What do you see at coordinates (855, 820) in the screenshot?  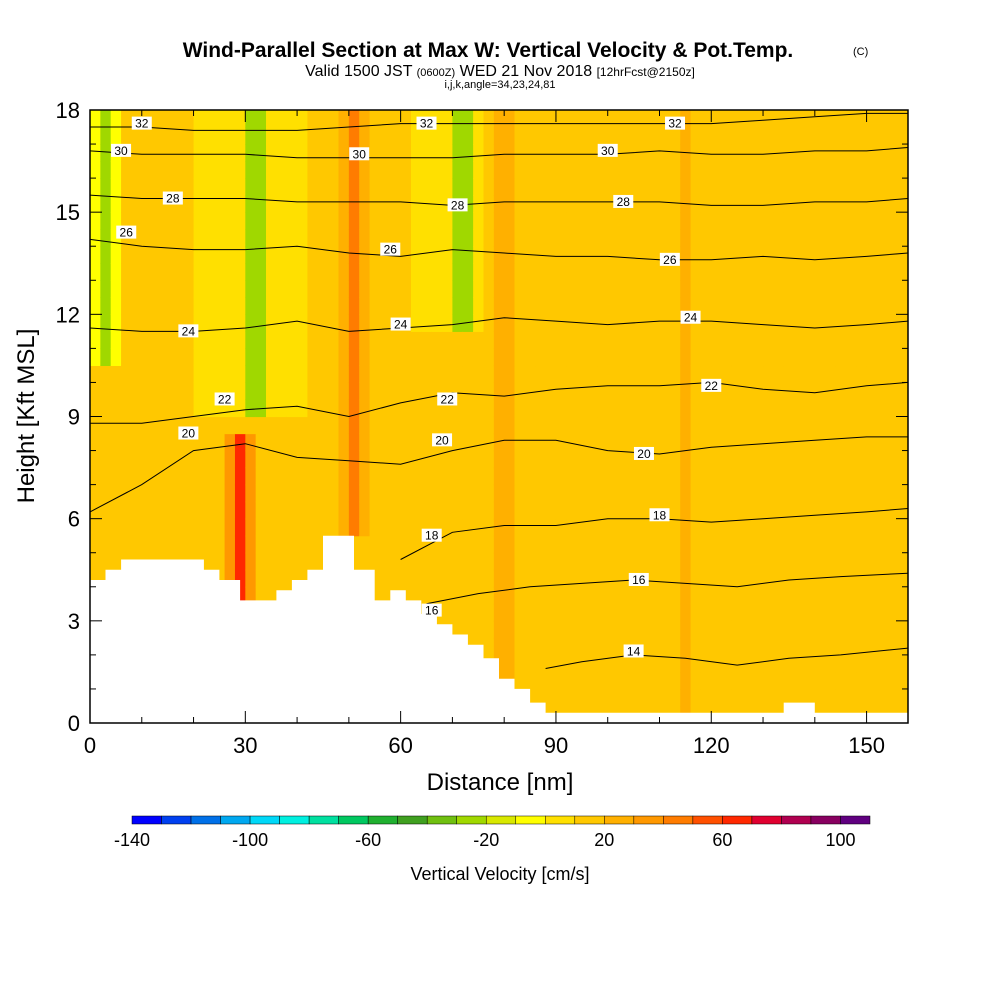 I see `colorbar-swatch` at bounding box center [855, 820].